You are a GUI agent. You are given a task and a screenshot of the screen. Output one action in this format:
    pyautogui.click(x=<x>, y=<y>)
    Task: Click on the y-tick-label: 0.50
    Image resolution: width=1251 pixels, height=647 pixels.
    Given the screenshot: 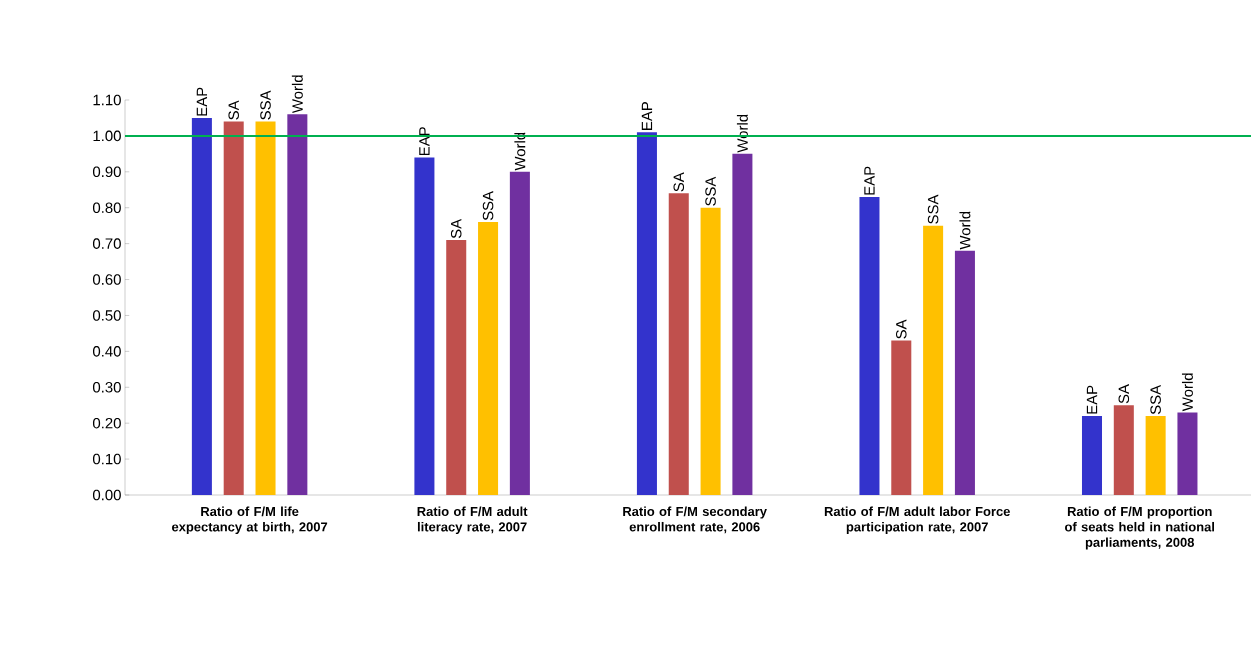 What is the action you would take?
    pyautogui.click(x=106, y=315)
    